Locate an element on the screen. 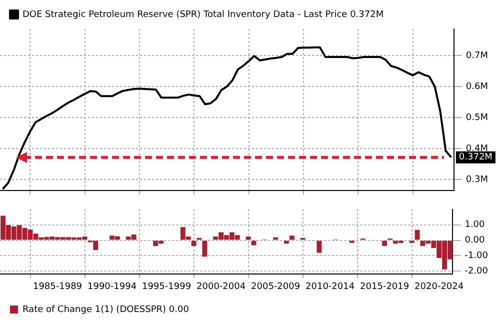 The width and height of the screenshot is (500, 324). x-tick-label: 2005-2009 is located at coordinates (275, 287).